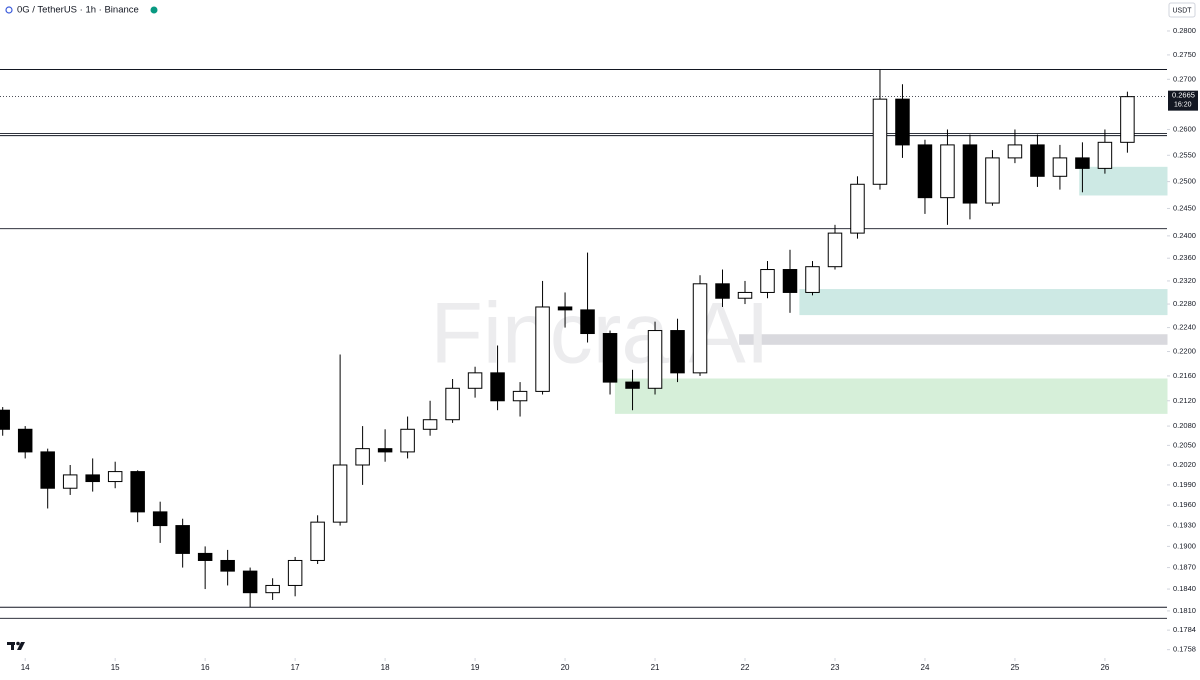  I want to click on chart-title: 0G / TetherUS · 1h · Binance, so click(78, 10).